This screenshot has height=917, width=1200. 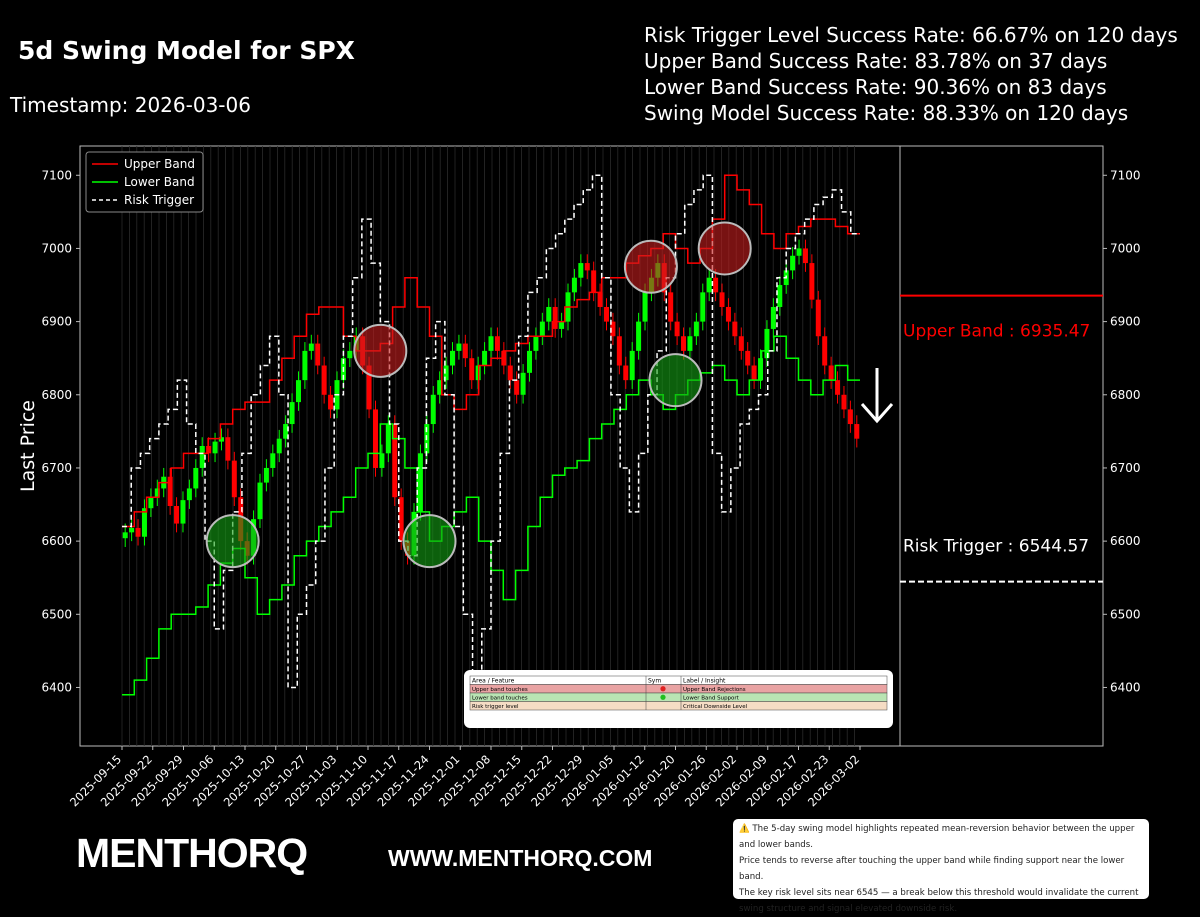 I want to click on risk-trigger-level-label: Risk Trigger : 6544.57, so click(x=996, y=547).